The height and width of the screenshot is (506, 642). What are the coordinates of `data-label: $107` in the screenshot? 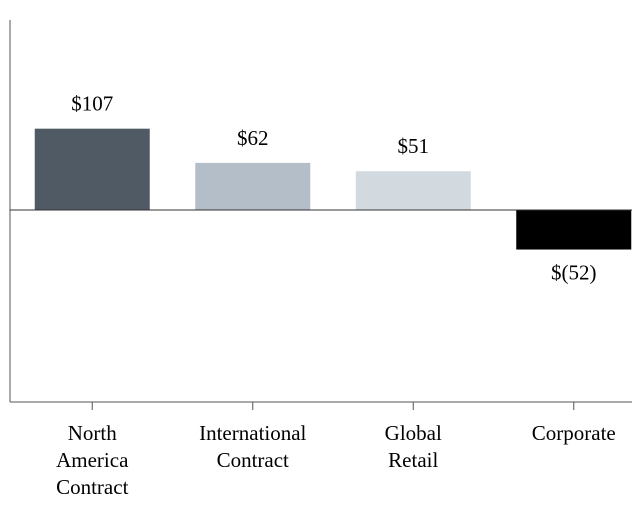 It's located at (92, 104).